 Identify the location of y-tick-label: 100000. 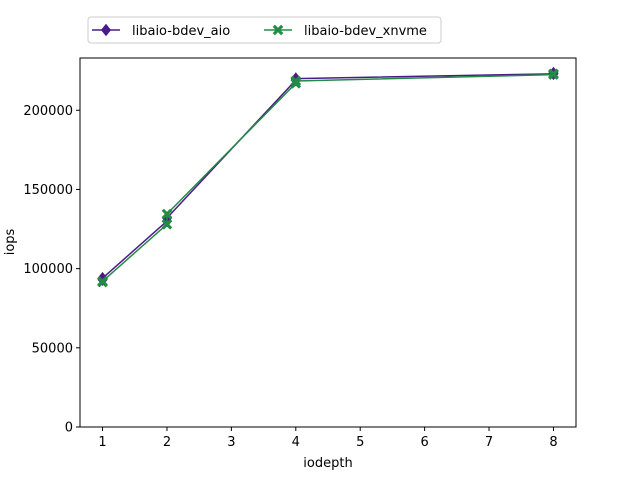
(48, 269).